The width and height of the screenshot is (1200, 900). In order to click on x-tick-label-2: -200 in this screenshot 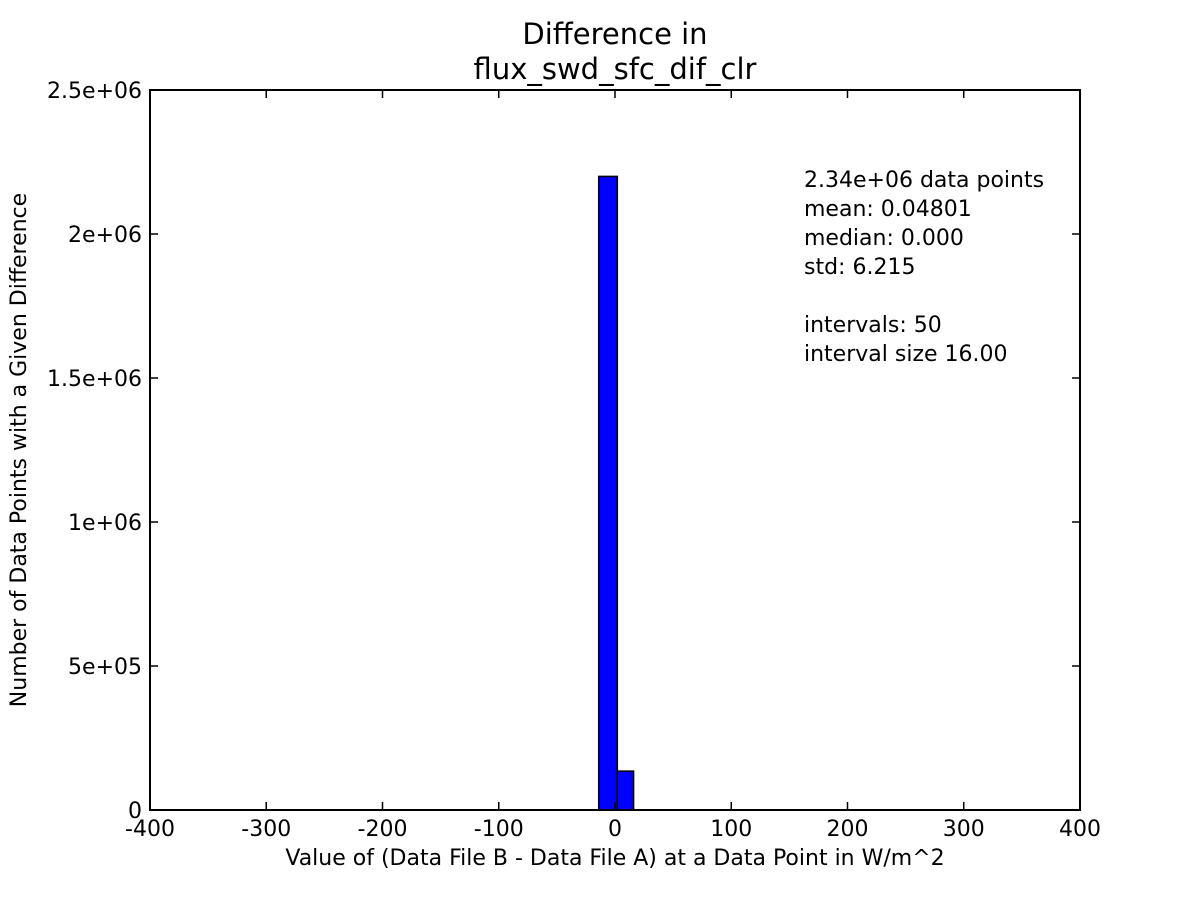, I will do `click(383, 829)`.